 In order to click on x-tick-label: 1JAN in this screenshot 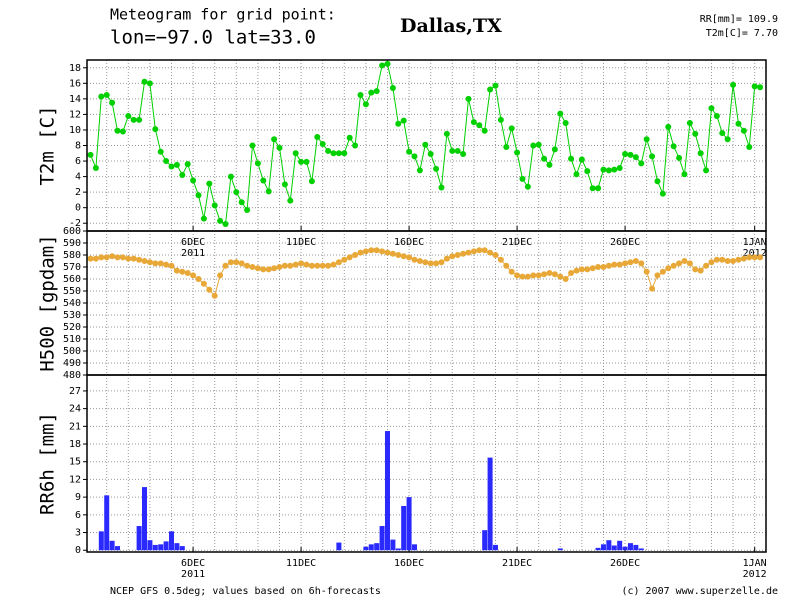, I will do `click(755, 563)`.